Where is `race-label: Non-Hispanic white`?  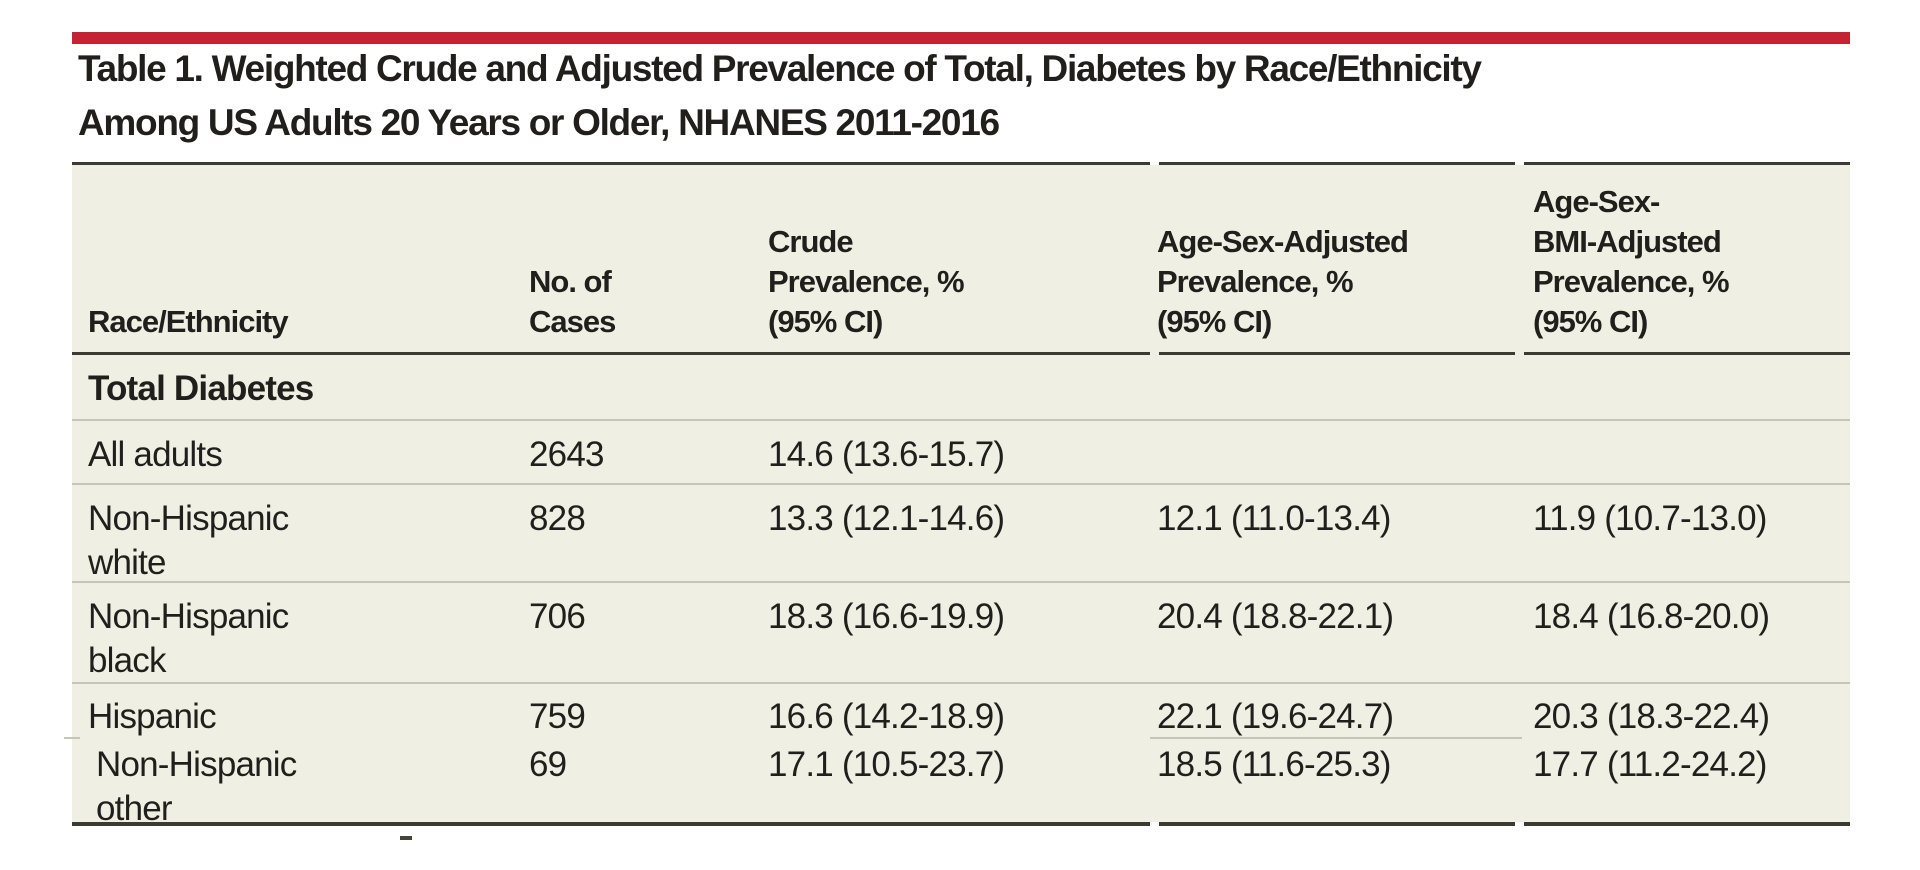 race-label: Non-Hispanic white is located at coordinates (188, 540).